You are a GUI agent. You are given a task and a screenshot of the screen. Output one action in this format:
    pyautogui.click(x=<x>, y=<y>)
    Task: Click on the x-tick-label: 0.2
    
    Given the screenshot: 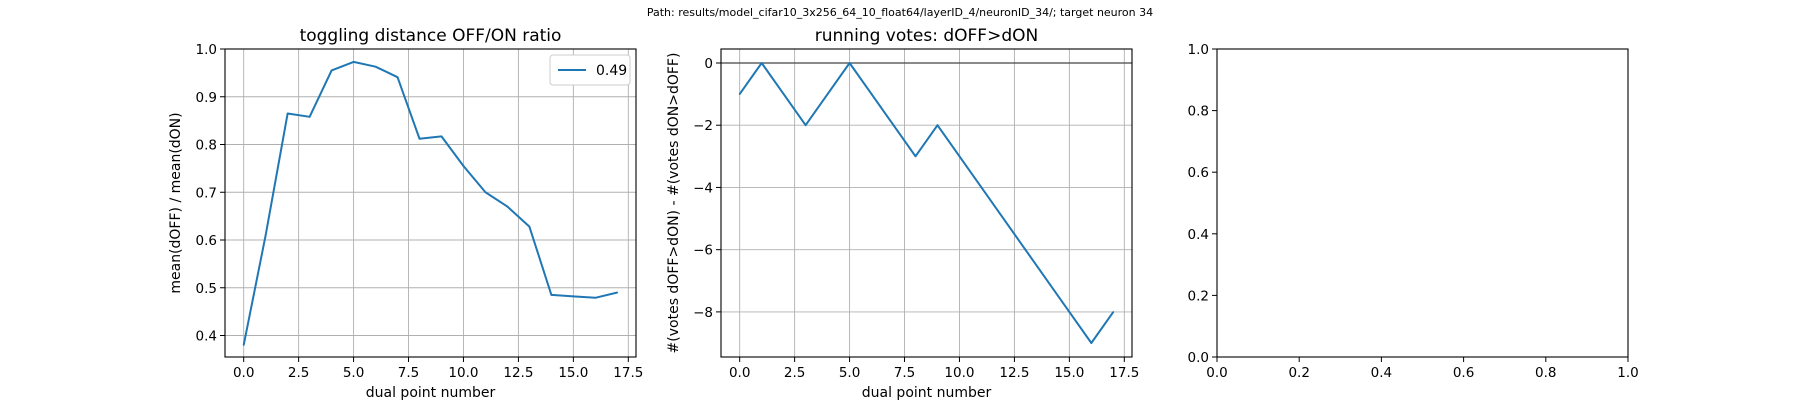 What is the action you would take?
    pyautogui.click(x=1298, y=373)
    